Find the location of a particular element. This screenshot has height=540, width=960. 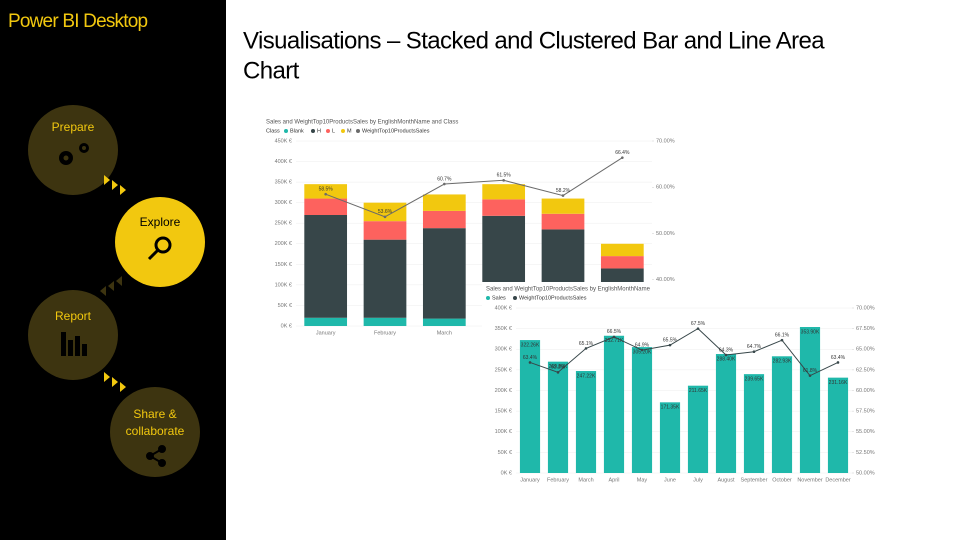

x-tick-label: November is located at coordinates (810, 480).